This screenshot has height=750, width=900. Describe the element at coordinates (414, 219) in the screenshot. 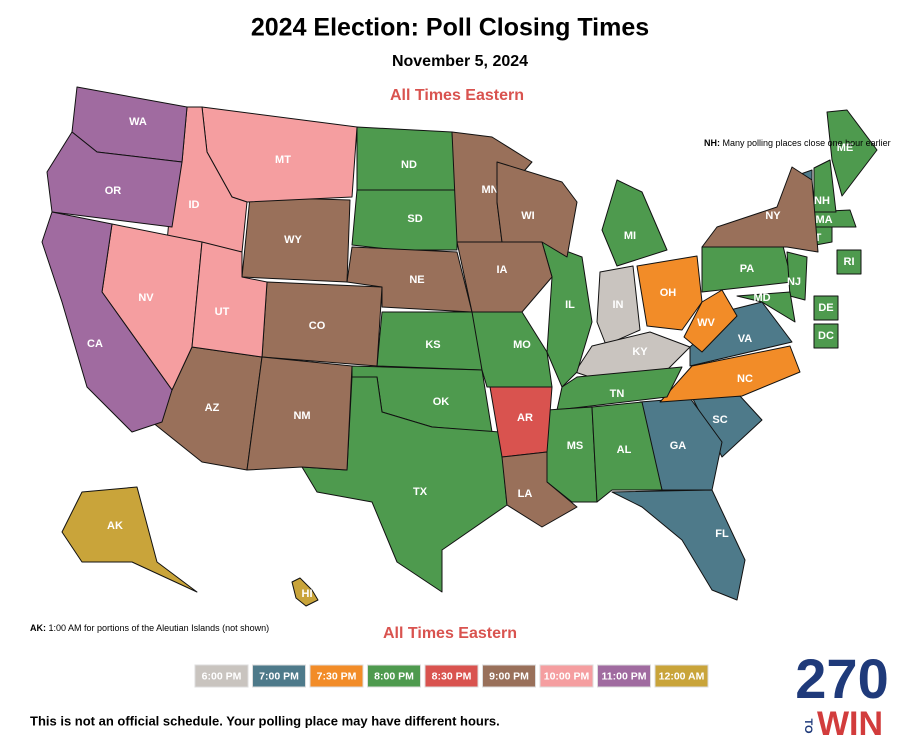

I see `state-label: SD` at that location.